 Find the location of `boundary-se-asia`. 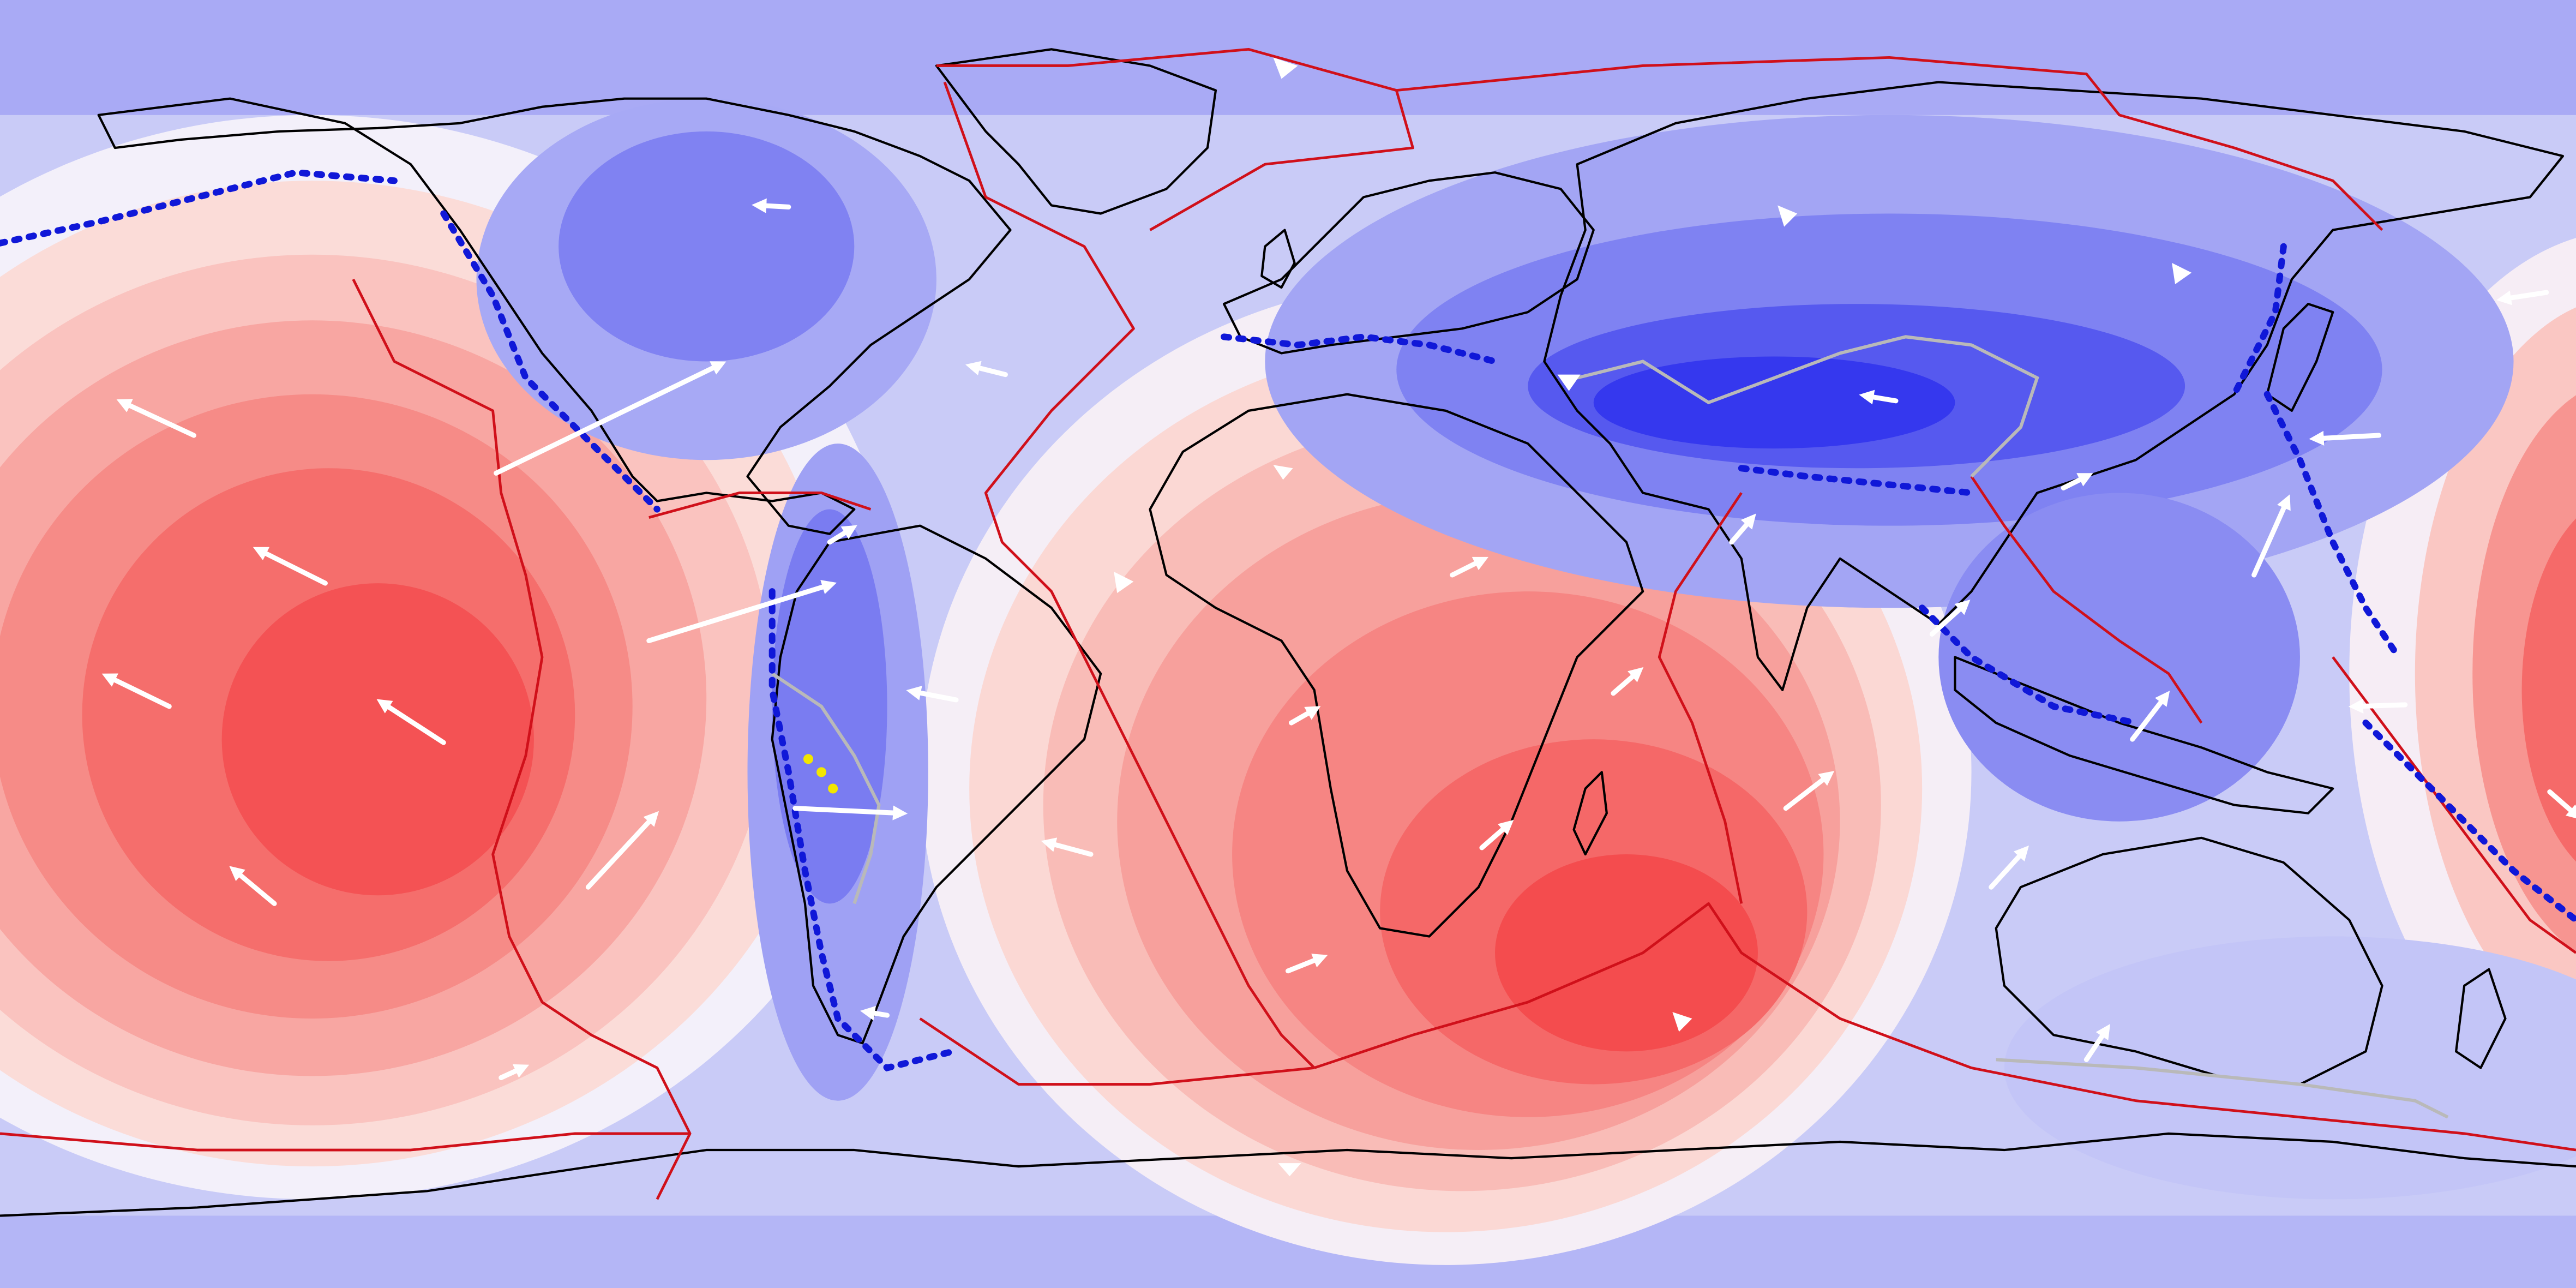

boundary-se-asia is located at coordinates (2087, 599).